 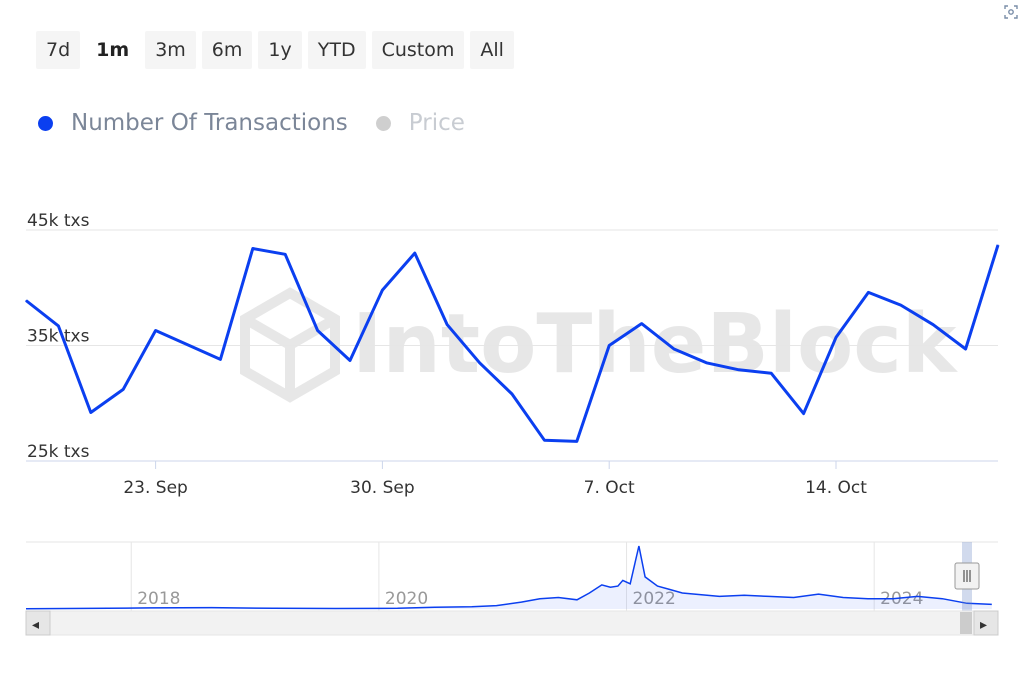 I want to click on x-tick-label: 23. Sep, so click(x=155, y=488).